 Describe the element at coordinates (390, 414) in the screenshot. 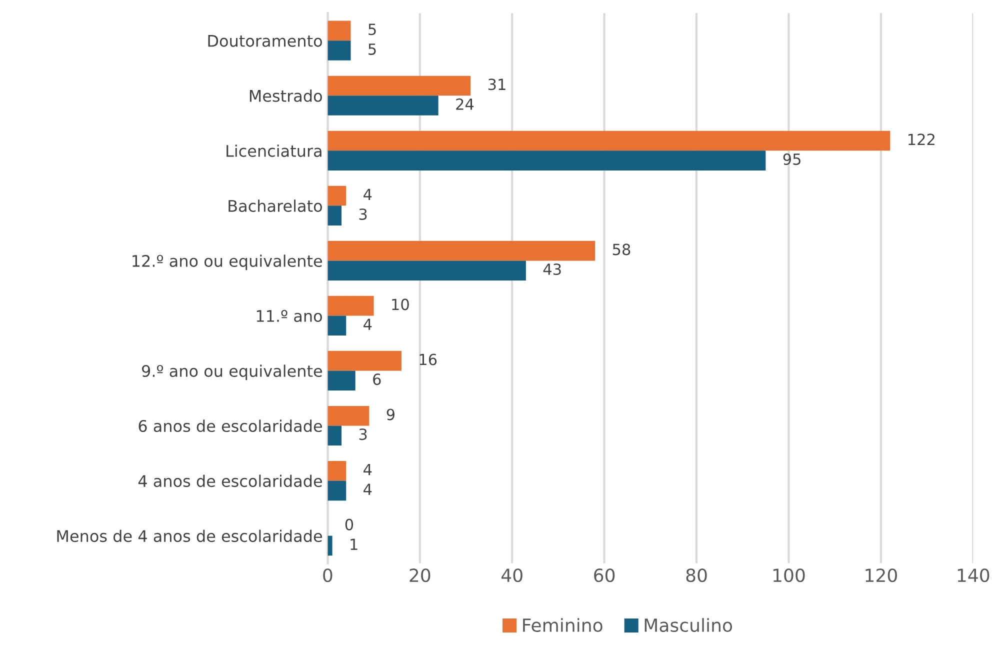

I see `data-label: 9` at that location.